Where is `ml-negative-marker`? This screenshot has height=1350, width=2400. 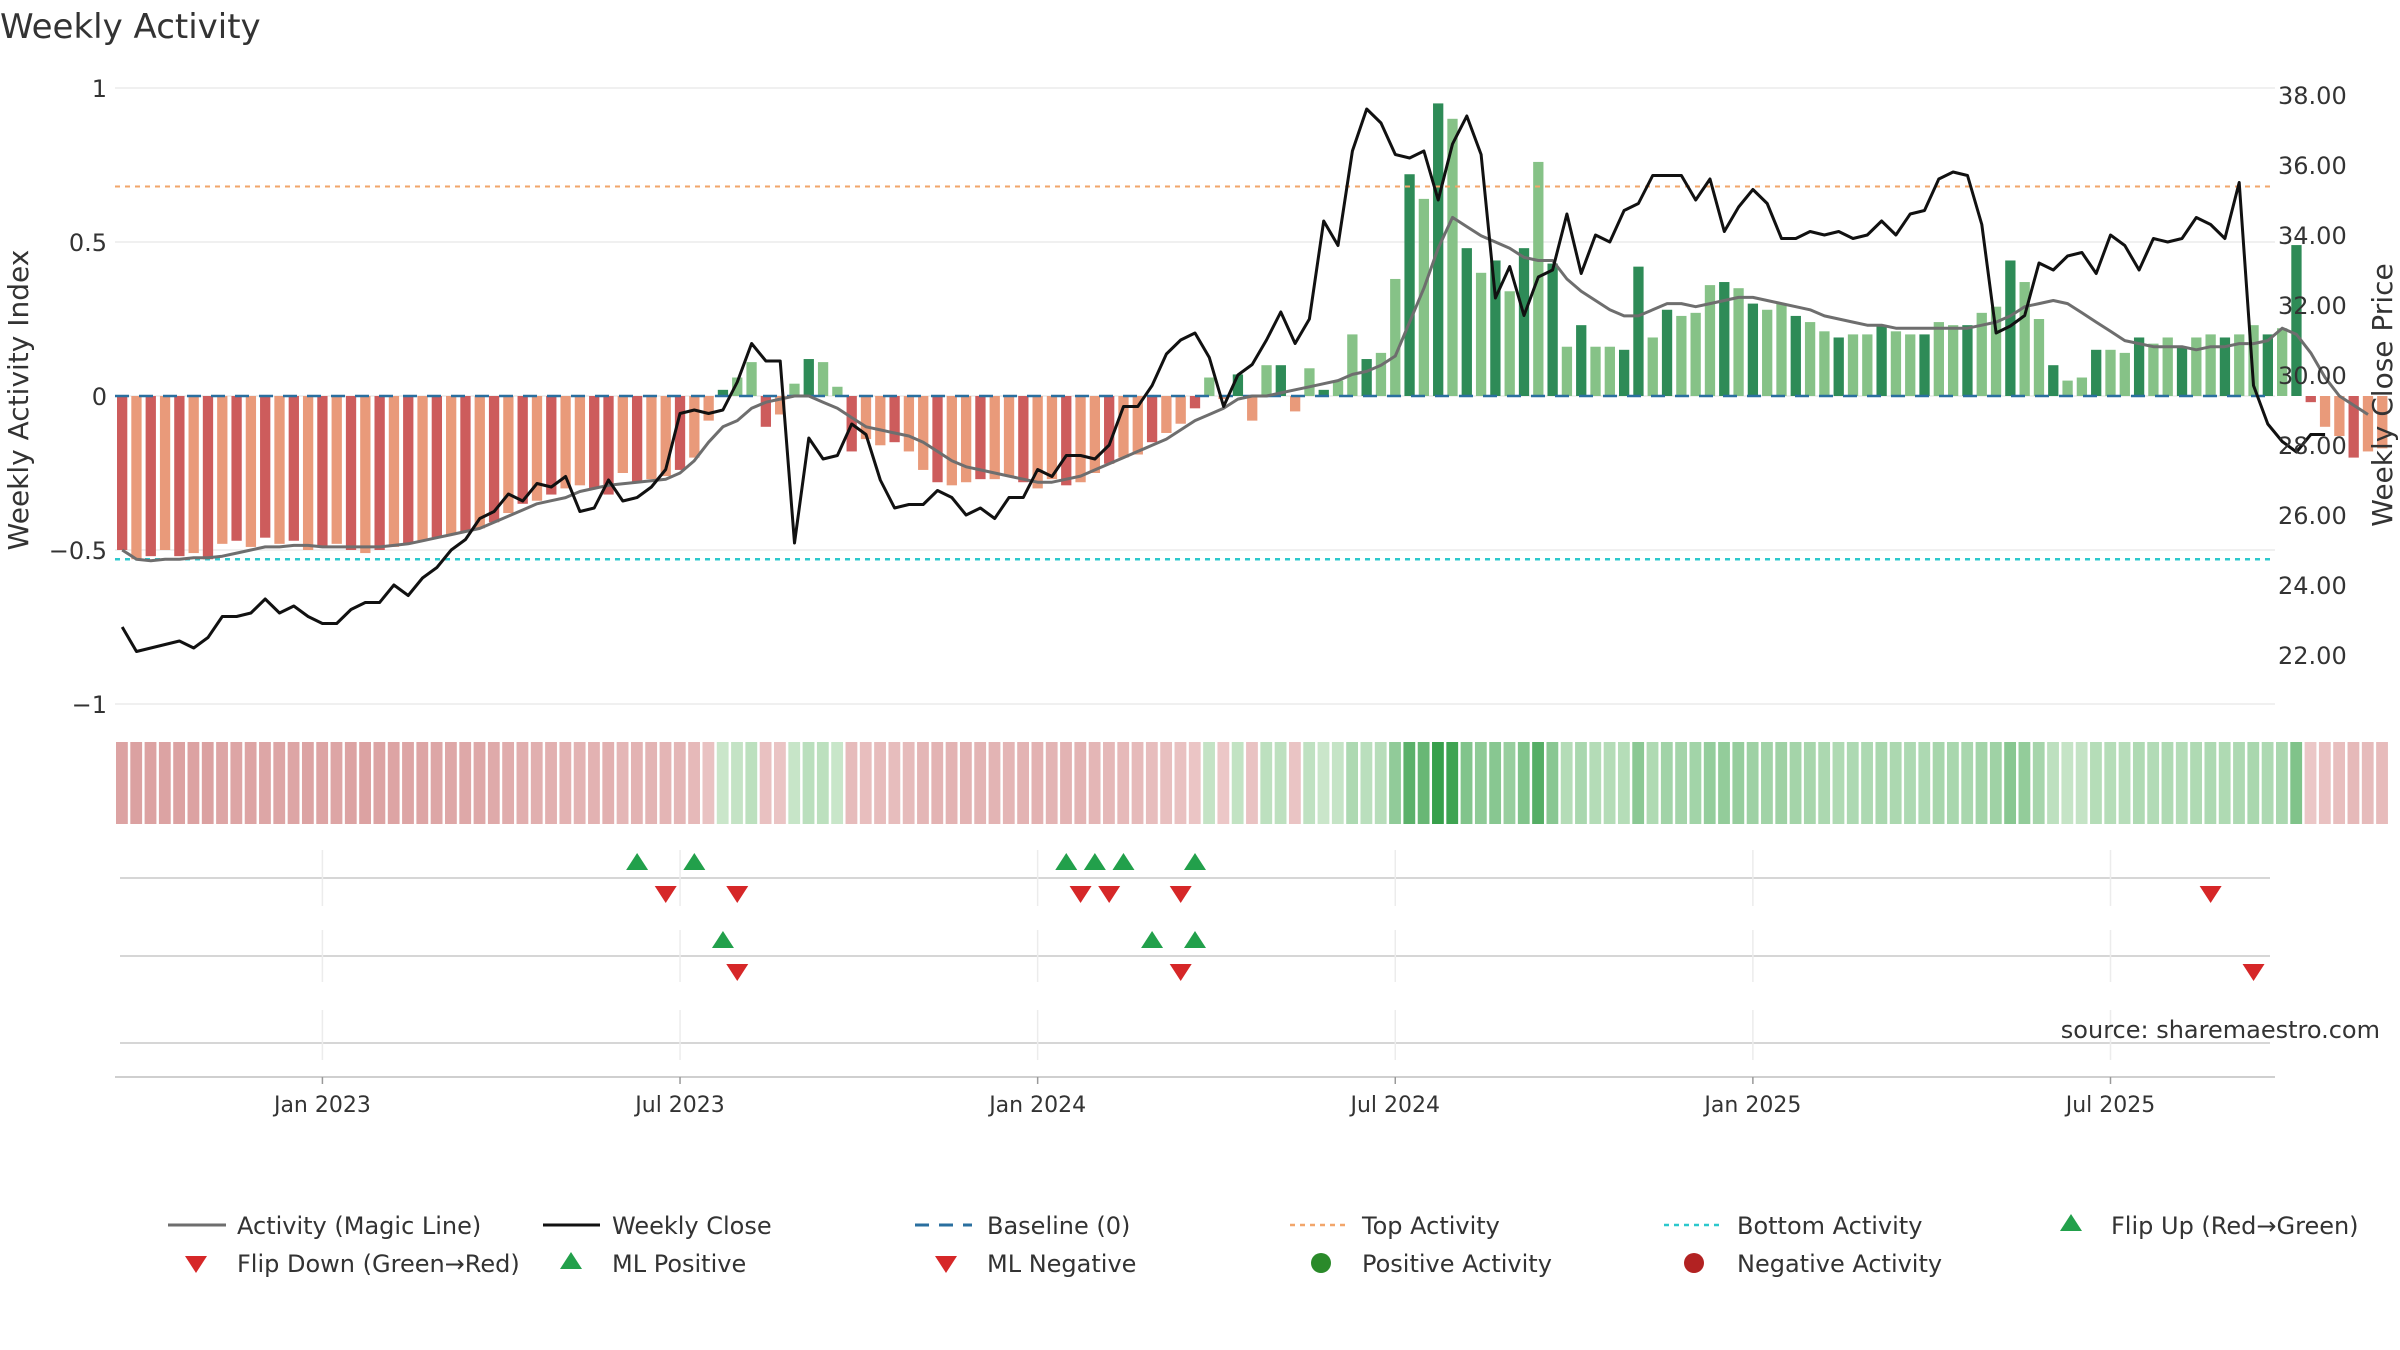 ml-negative-marker is located at coordinates (2253, 972).